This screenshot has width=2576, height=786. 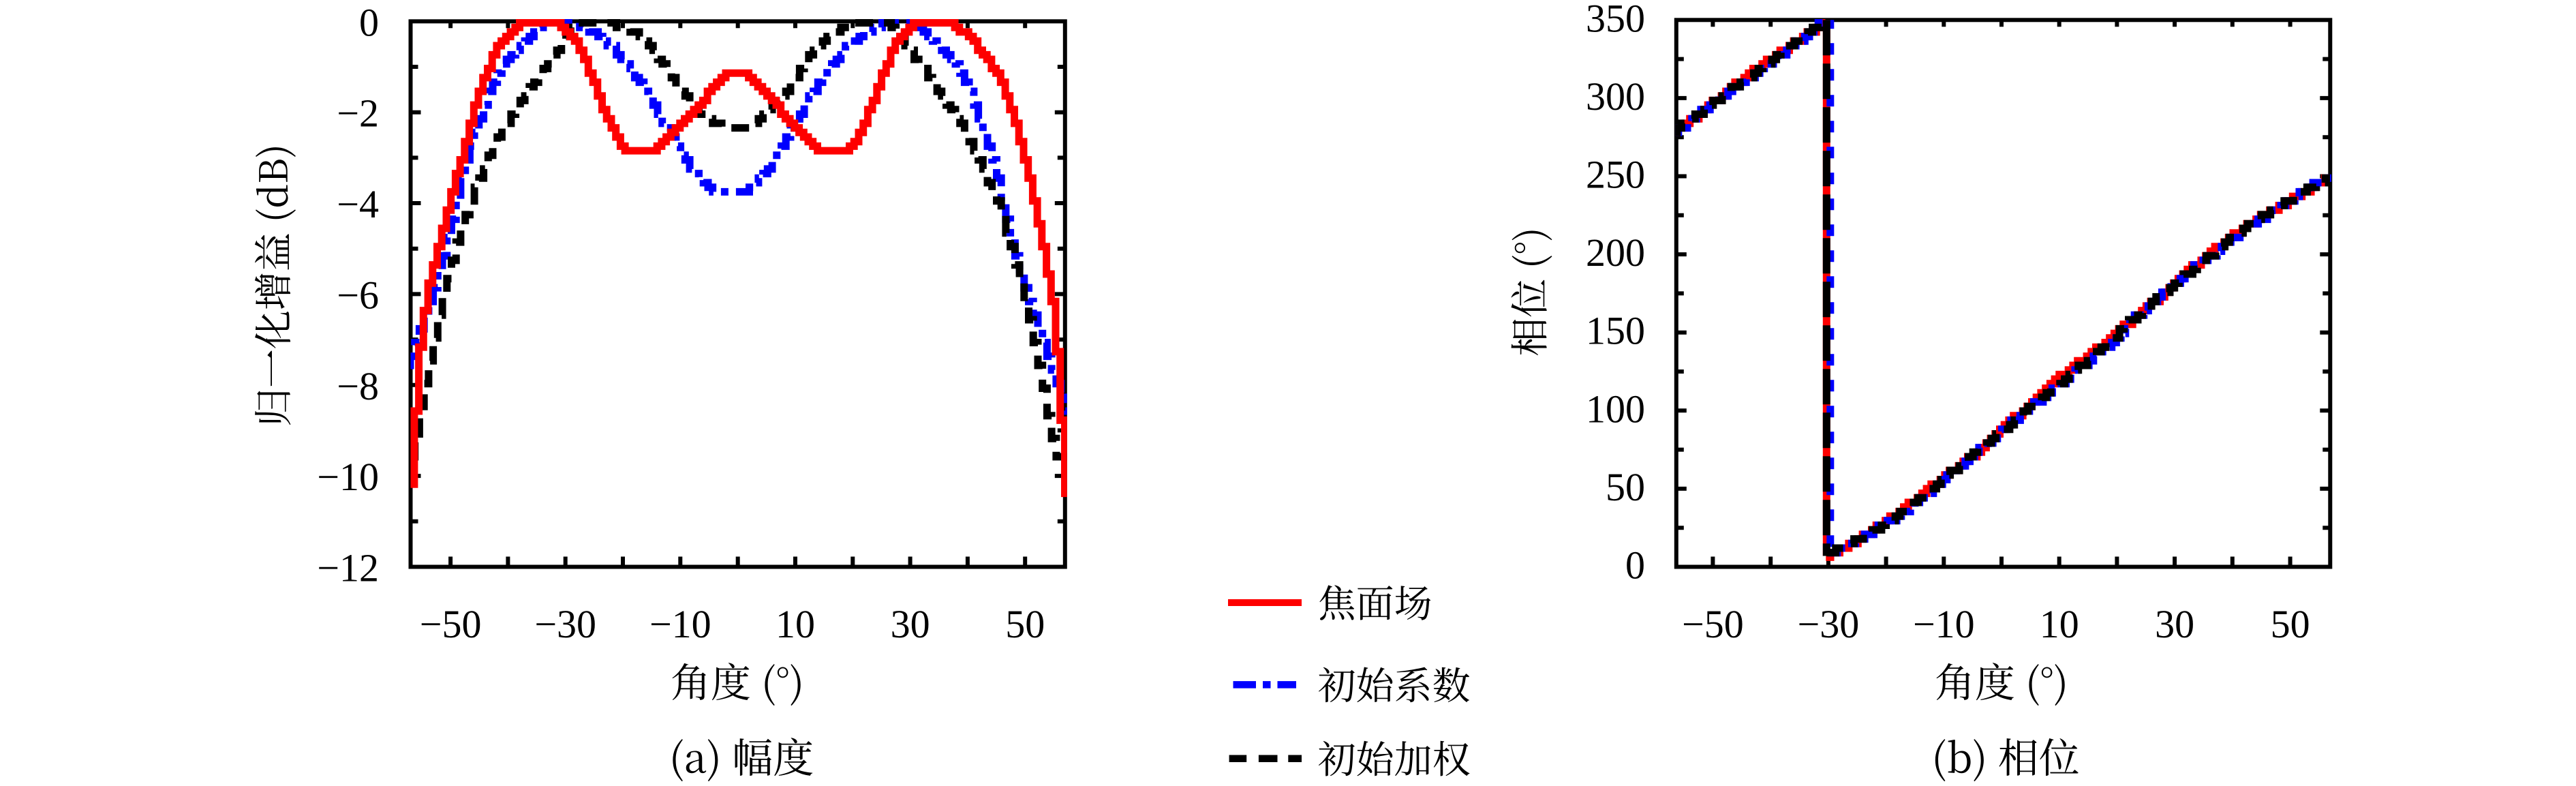 What do you see at coordinates (358, 204) in the screenshot?
I see `svg-text: −4` at bounding box center [358, 204].